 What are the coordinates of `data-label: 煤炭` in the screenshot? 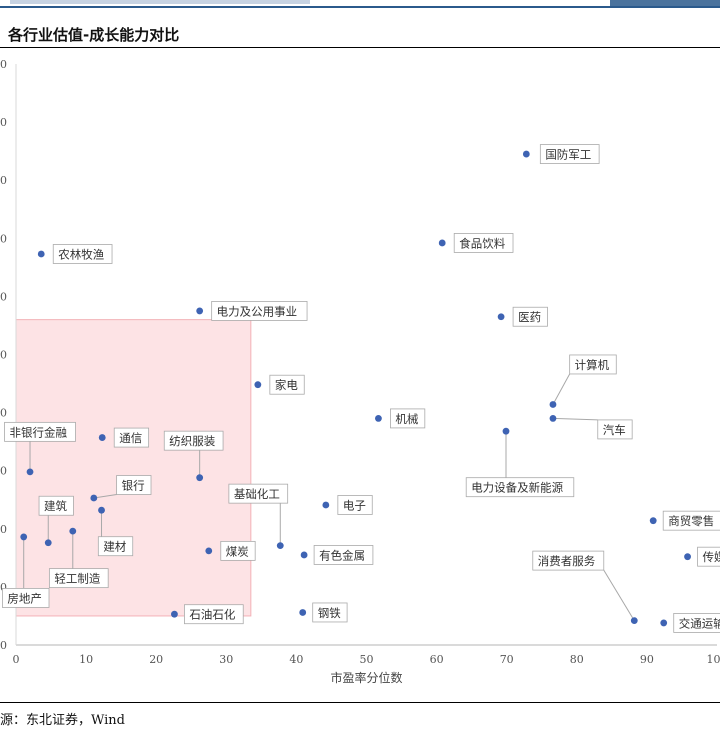 It's located at (237, 551).